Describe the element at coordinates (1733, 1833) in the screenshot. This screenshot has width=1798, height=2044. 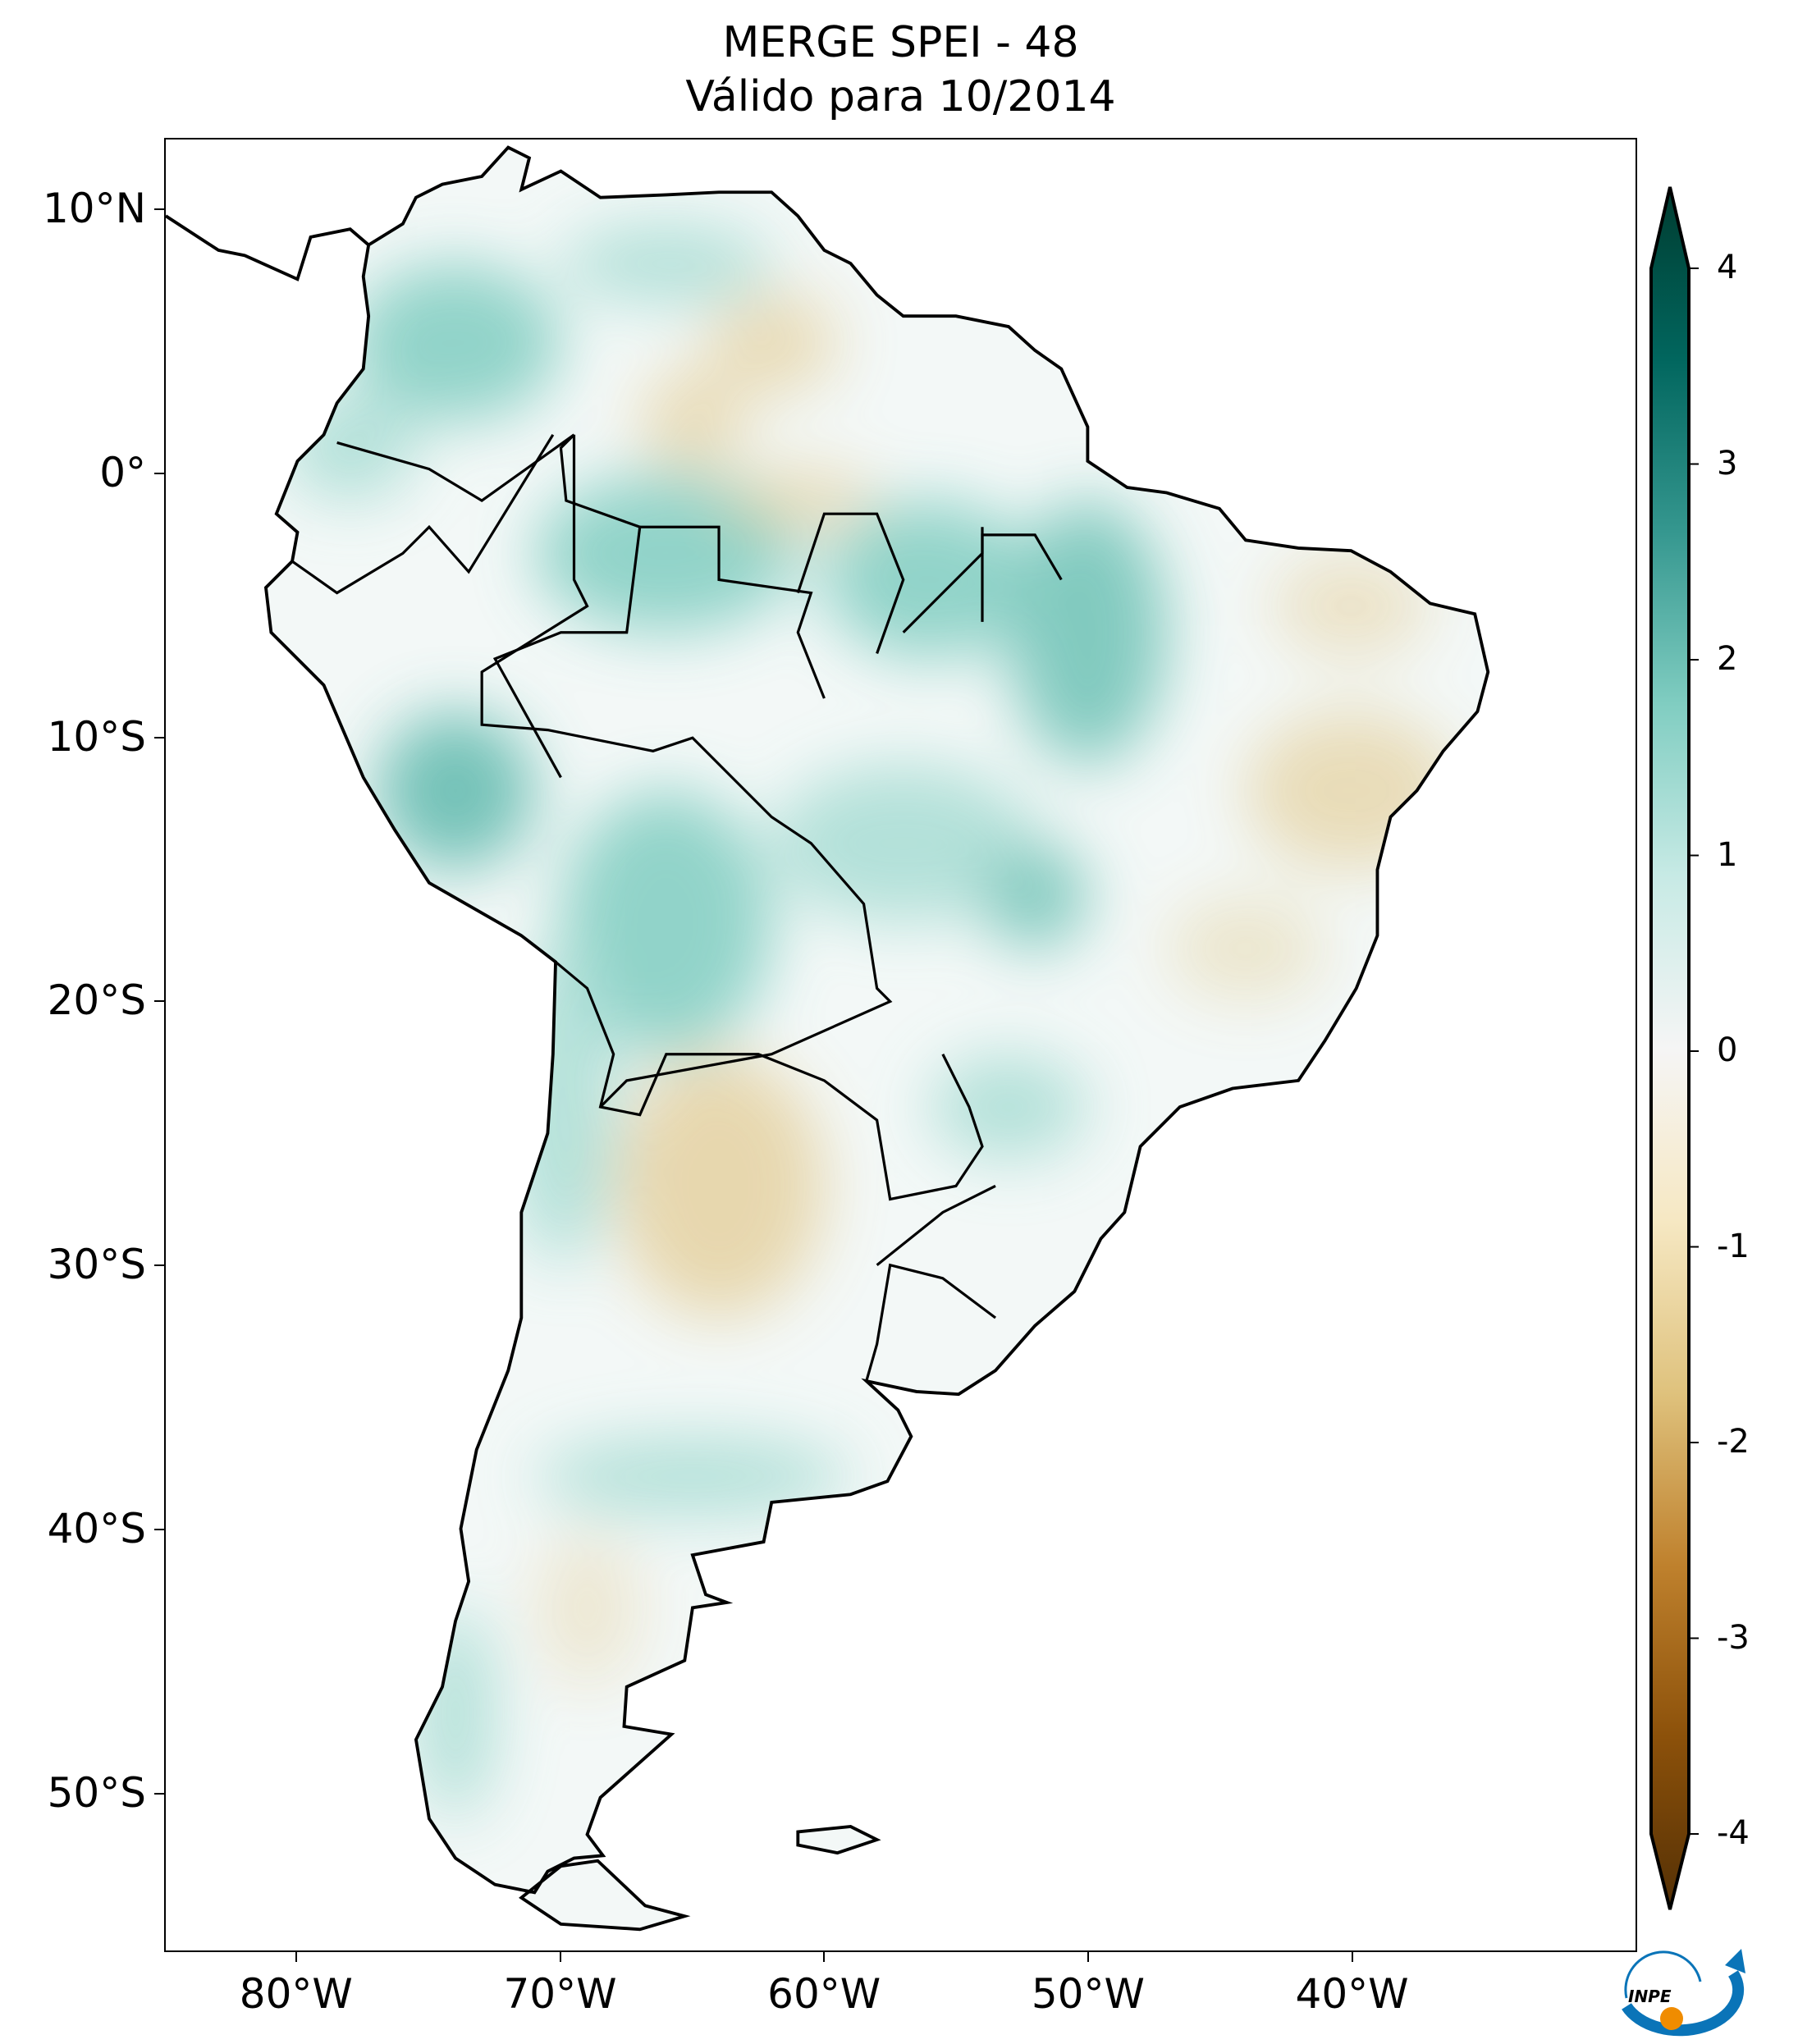
I see `colorbar-tick-label: -4` at that location.